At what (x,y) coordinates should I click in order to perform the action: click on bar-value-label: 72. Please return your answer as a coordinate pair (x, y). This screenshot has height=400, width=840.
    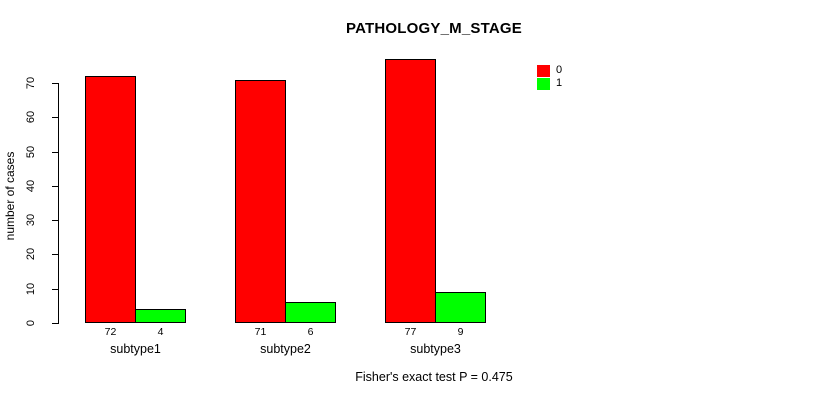
    Looking at the image, I should click on (110, 332).